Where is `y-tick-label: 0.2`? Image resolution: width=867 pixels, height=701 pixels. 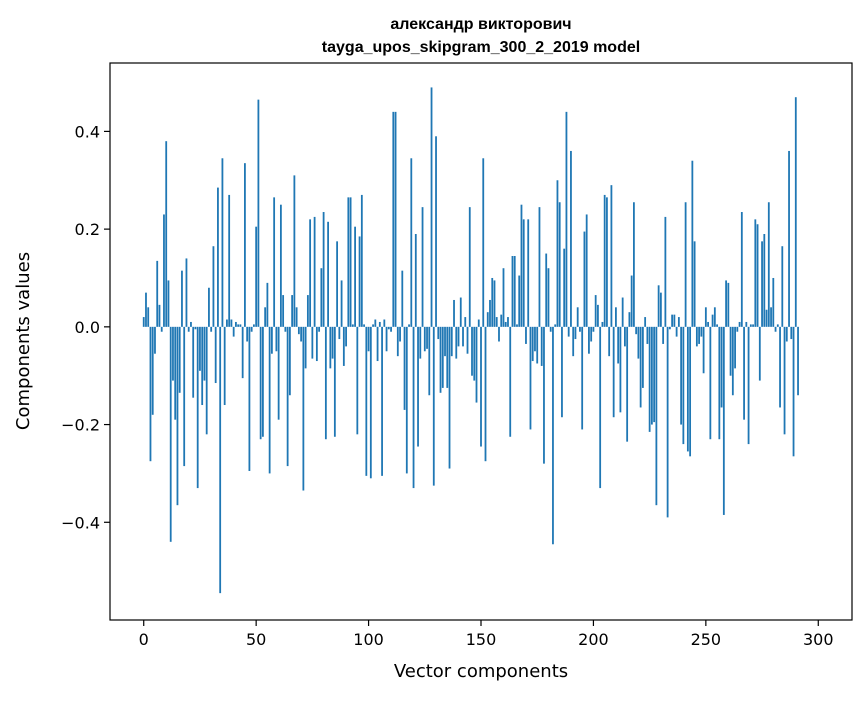
y-tick-label: 0.2 is located at coordinates (87, 229).